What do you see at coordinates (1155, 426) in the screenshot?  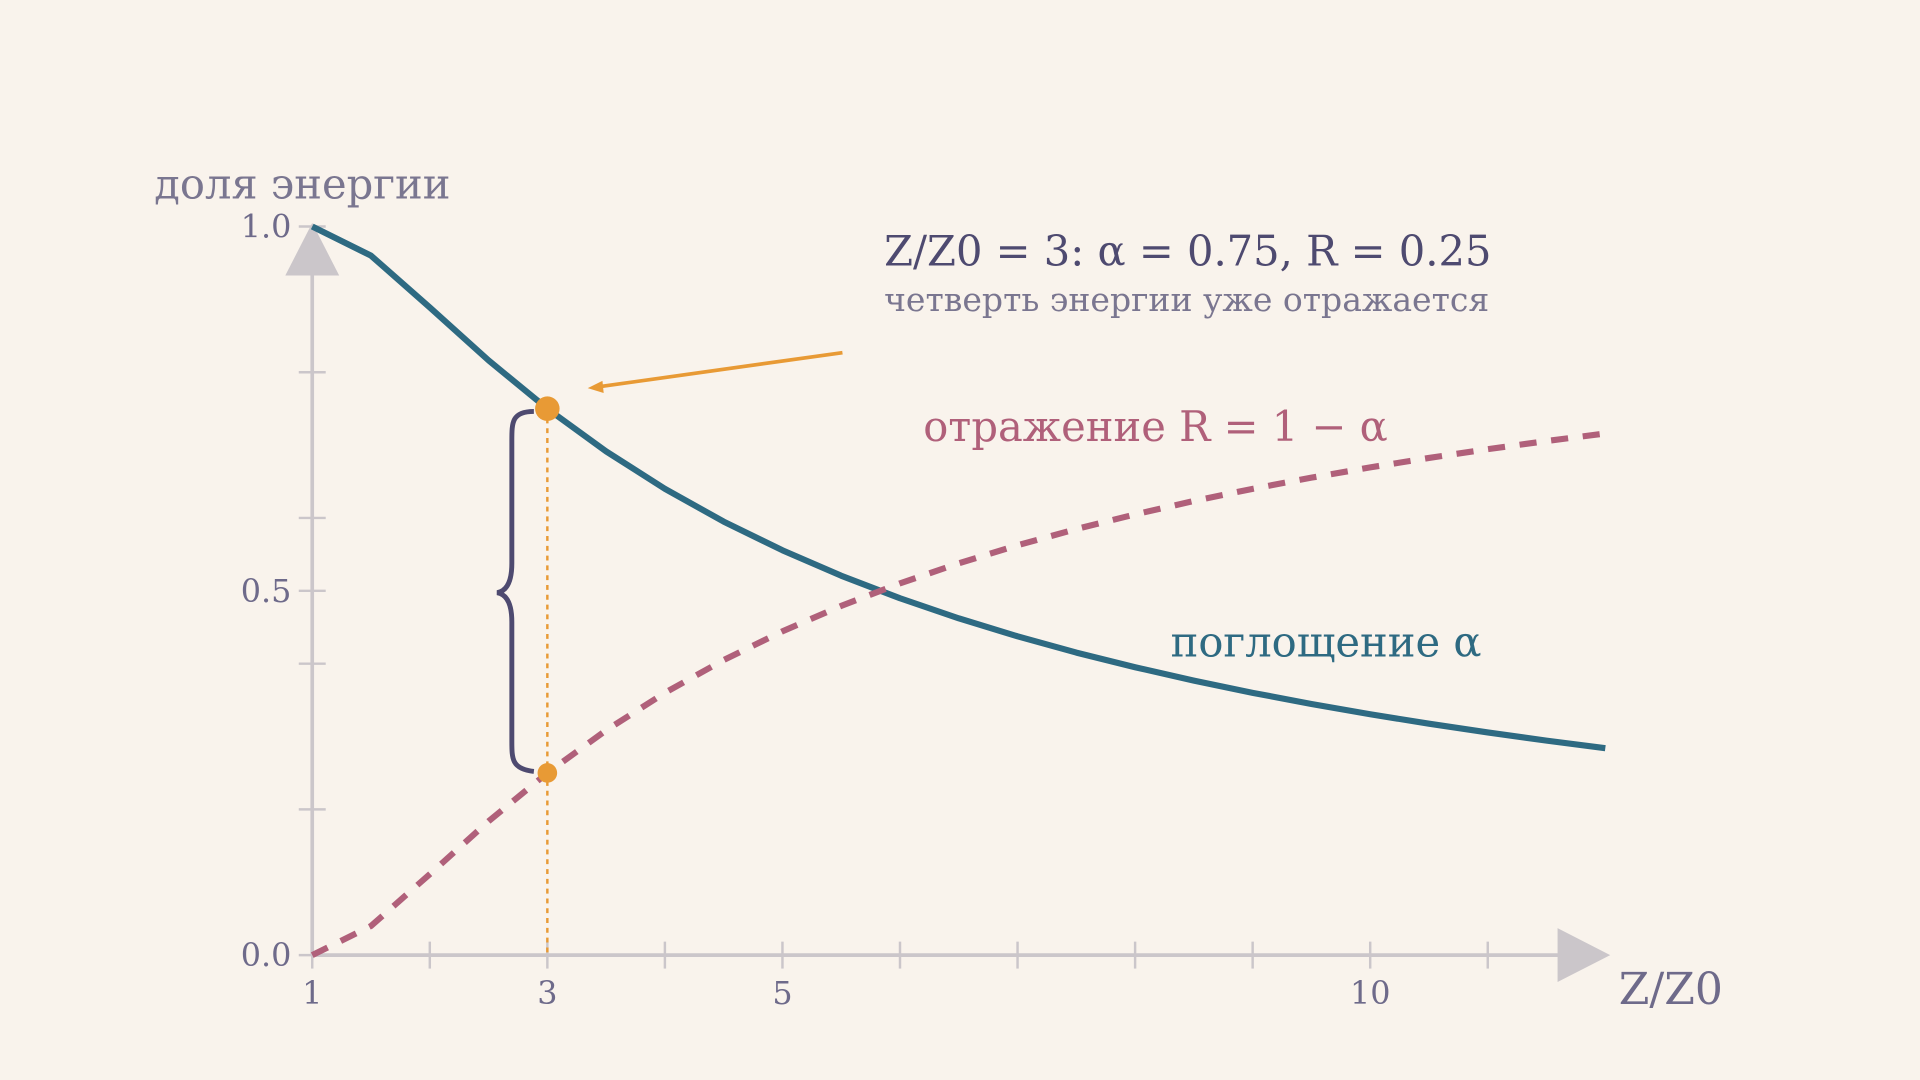 I see `series-label: отражение R = 1 − α` at bounding box center [1155, 426].